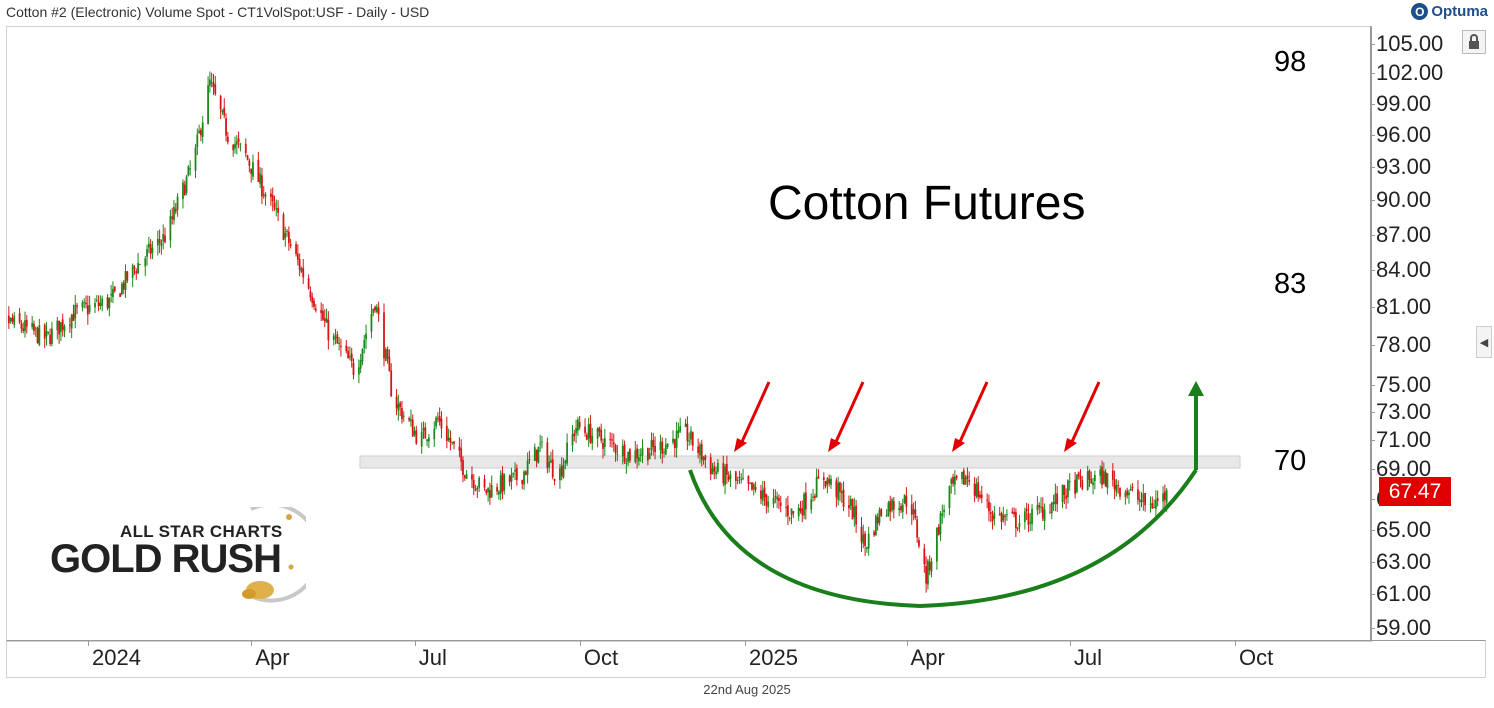 This screenshot has width=1494, height=708. I want to click on last-price-badge: 67.47, so click(1415, 491).